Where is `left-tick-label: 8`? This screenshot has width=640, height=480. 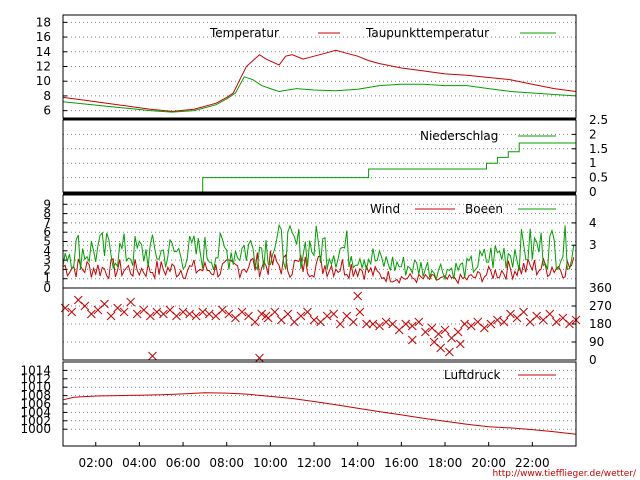
left-tick-label: 8 is located at coordinates (47, 214).